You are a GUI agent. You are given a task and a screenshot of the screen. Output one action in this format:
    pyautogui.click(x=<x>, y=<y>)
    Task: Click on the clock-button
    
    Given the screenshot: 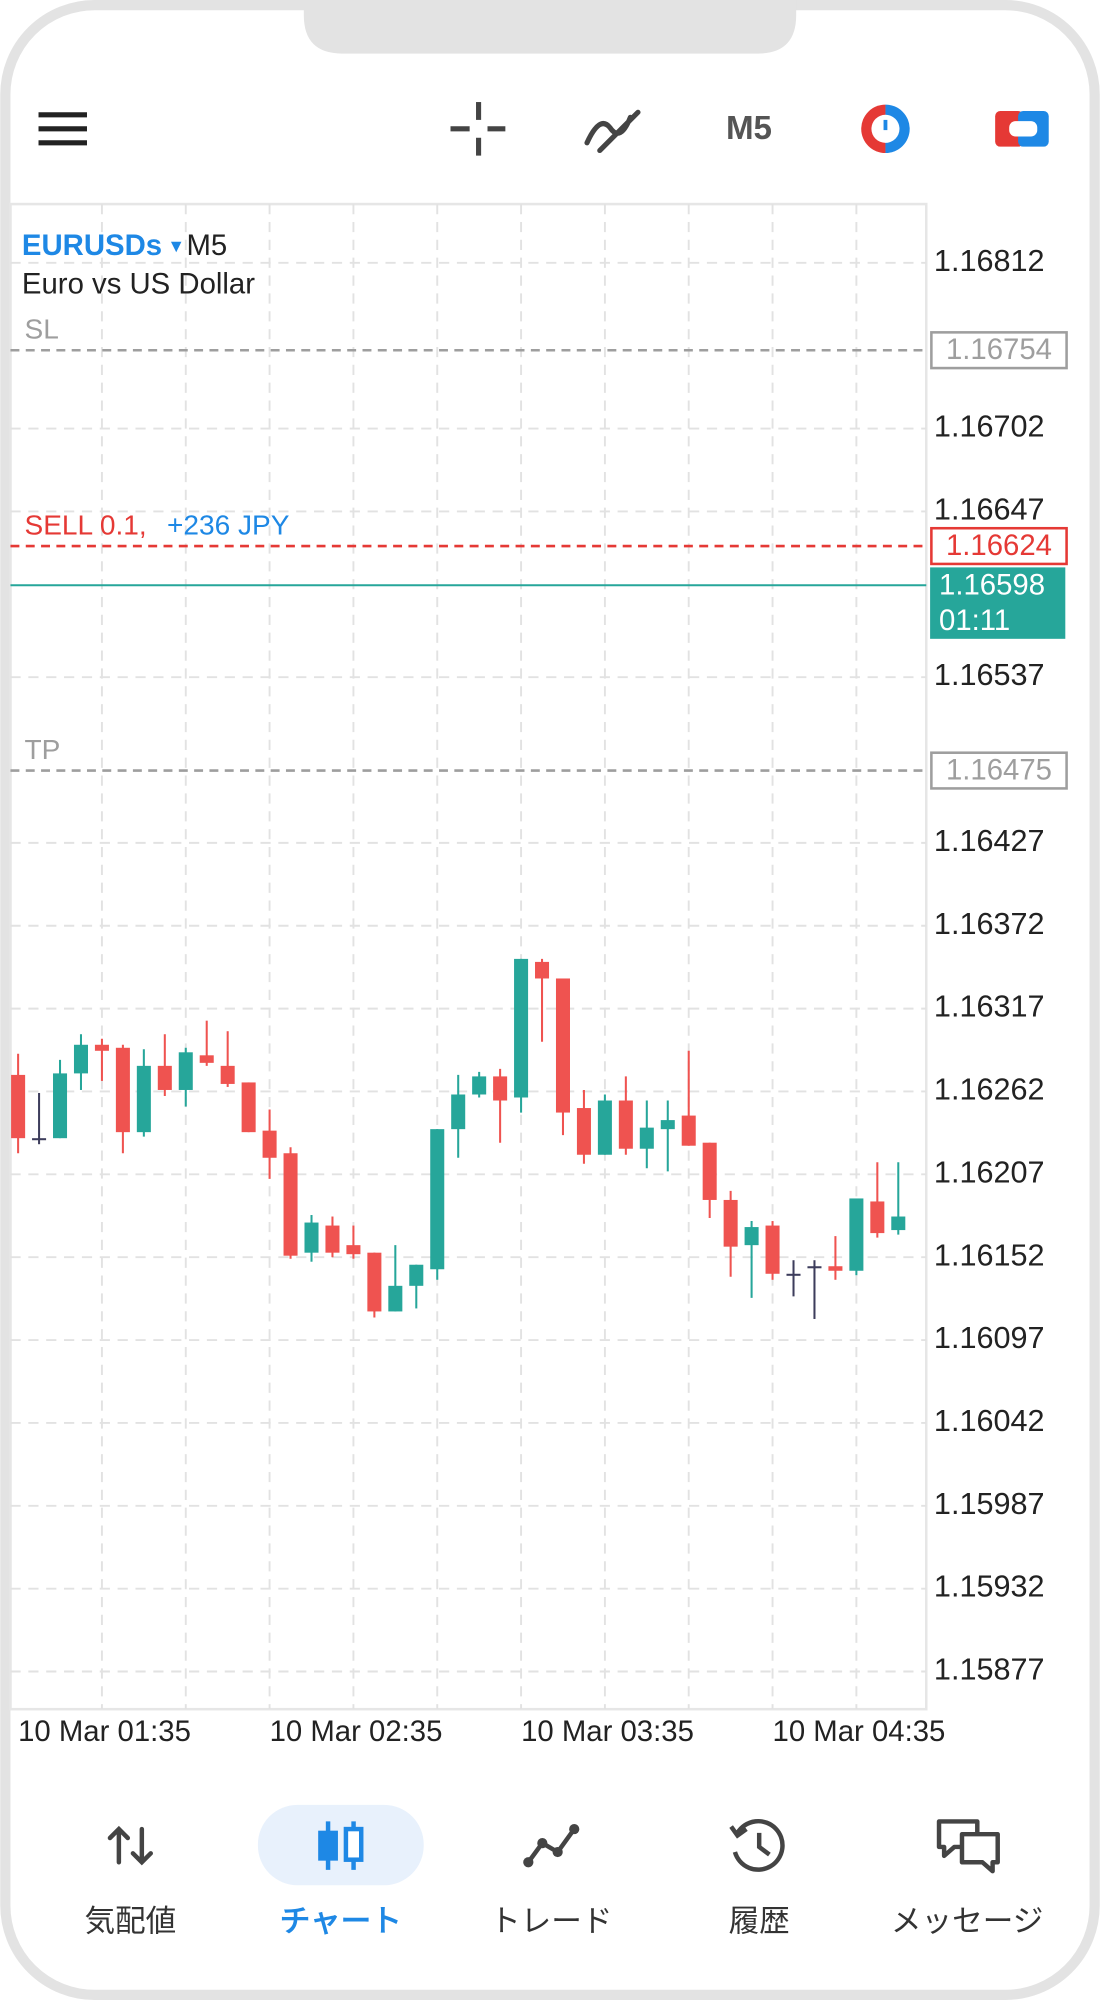 What is the action you would take?
    pyautogui.click(x=885, y=129)
    